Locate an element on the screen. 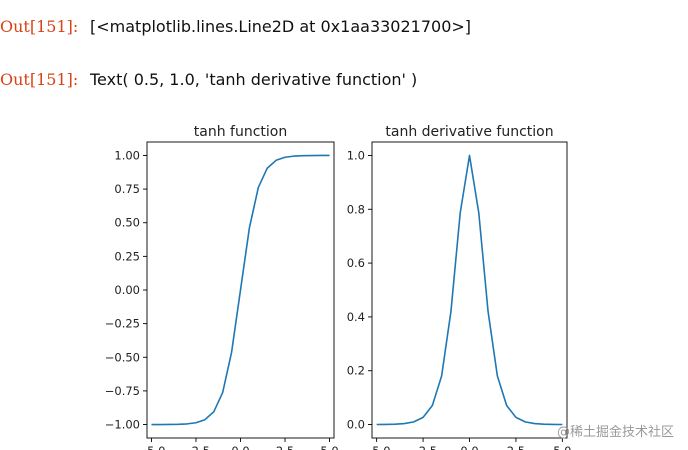  y-tick-label: 1.00 is located at coordinates (127, 155).